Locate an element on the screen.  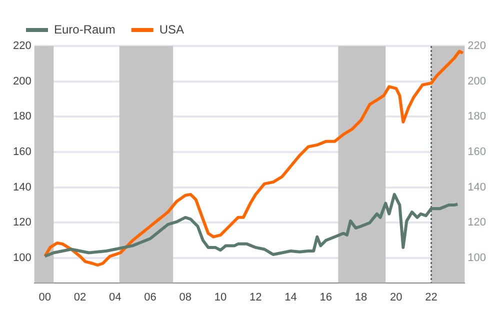
legend-label: USA is located at coordinates (171, 29).